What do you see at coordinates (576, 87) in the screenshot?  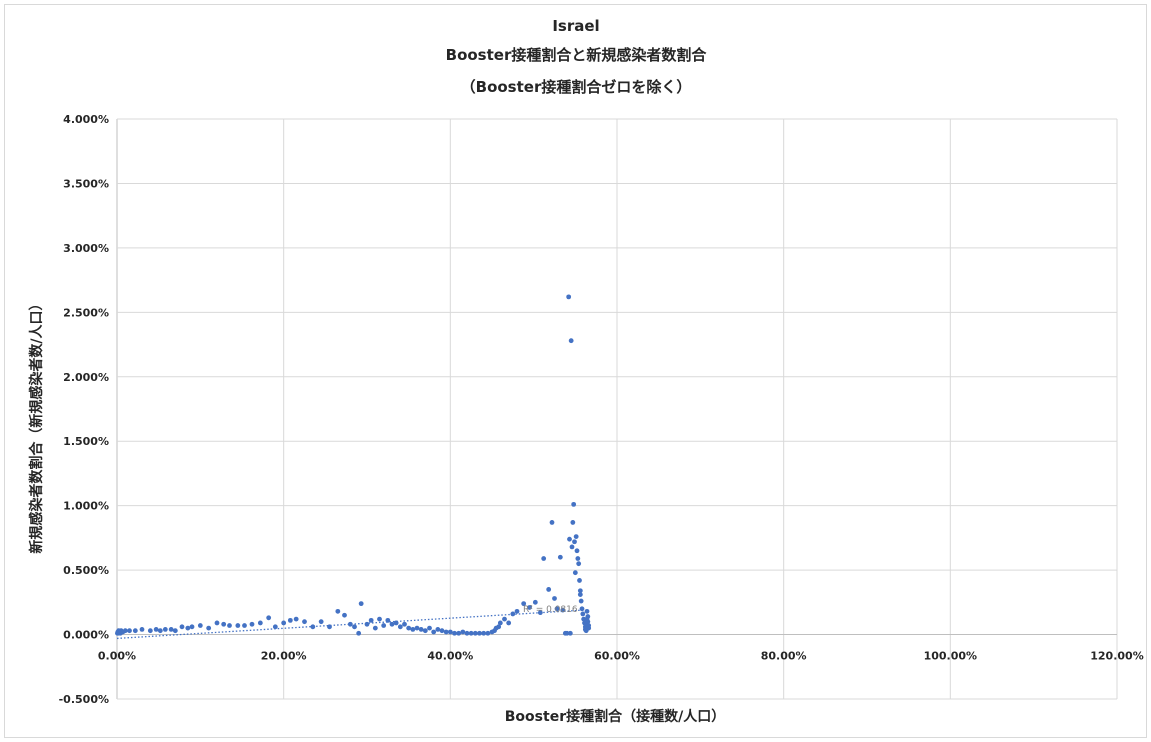 I see `title-line-3: （Booster接種割合ゼロを除く）` at bounding box center [576, 87].